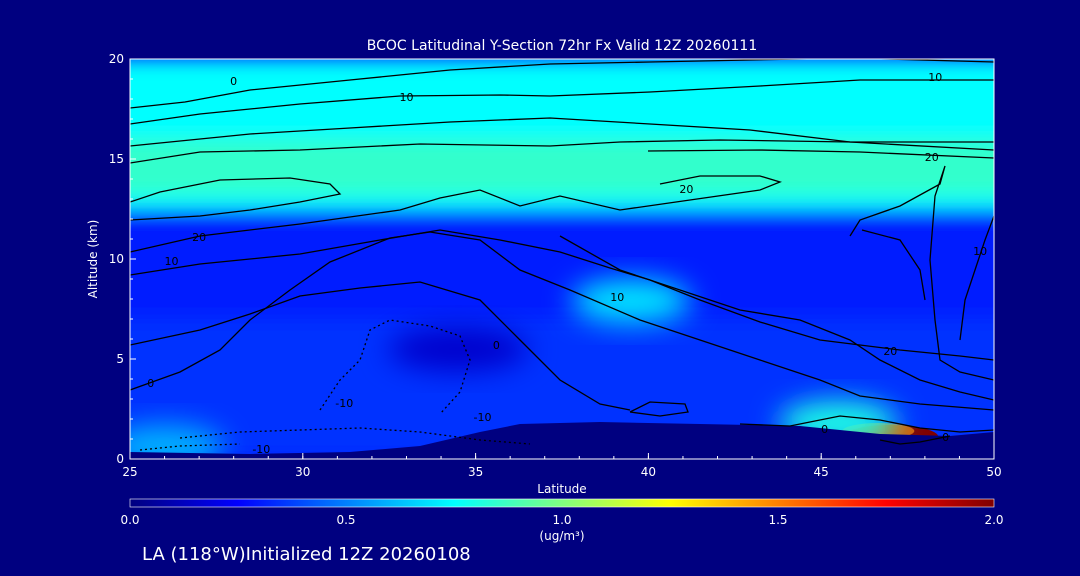 The image size is (1080, 576). What do you see at coordinates (345, 520) in the screenshot?
I see `colorbar-tick-label: 0.5` at bounding box center [345, 520].